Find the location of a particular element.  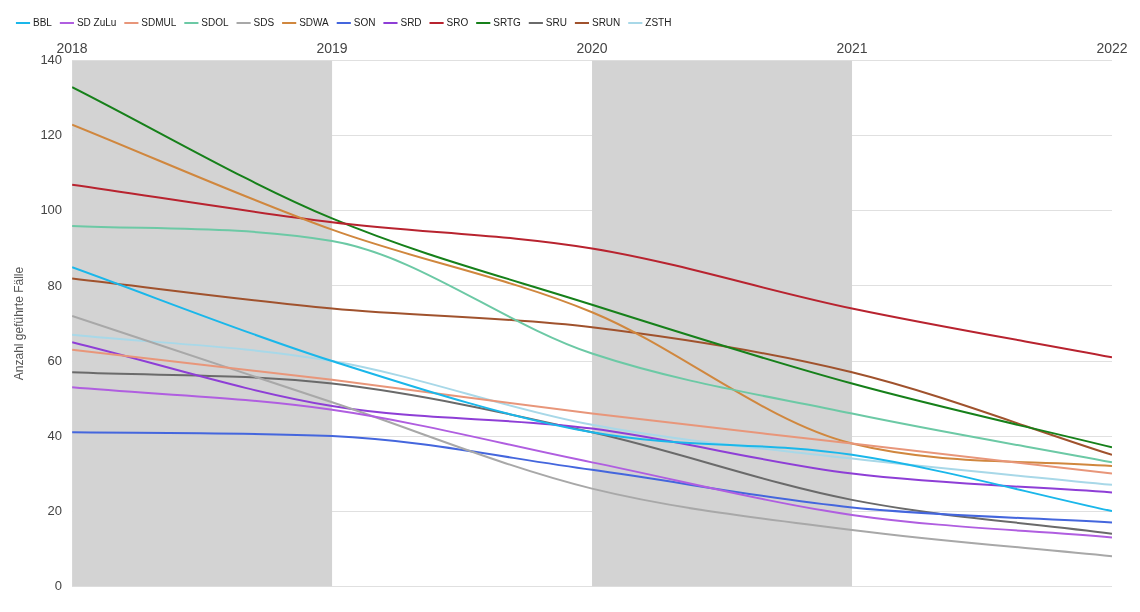

legend-label: SRD is located at coordinates (411, 22).